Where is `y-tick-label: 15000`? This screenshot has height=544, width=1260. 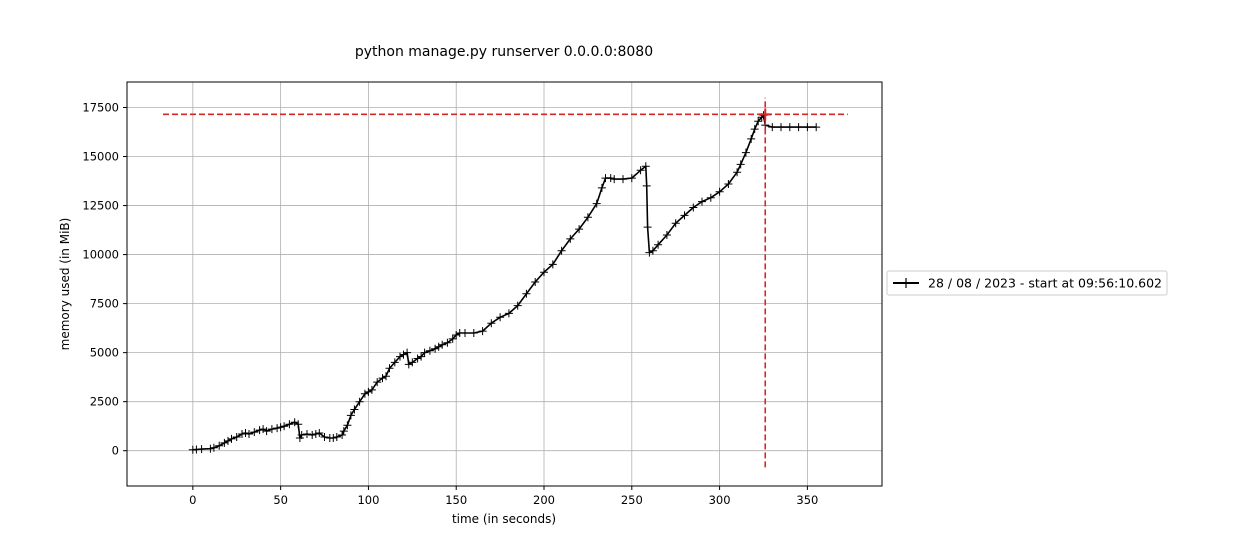
y-tick-label: 15000 is located at coordinates (100, 157).